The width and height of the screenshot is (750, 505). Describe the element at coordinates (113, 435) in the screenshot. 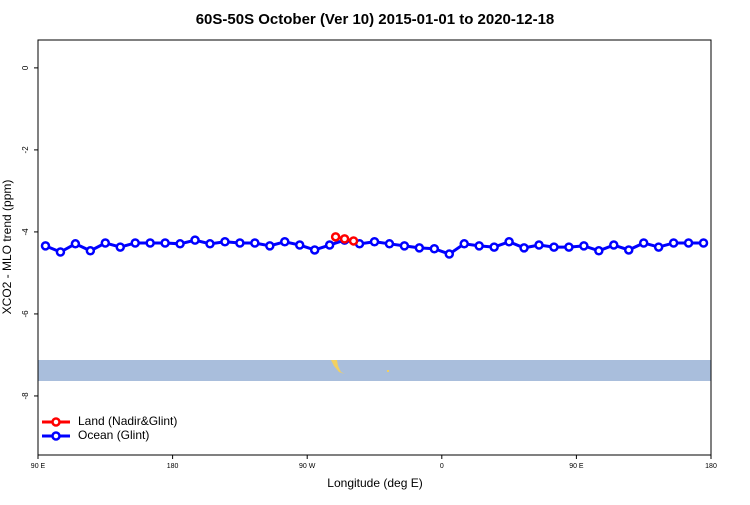

I see `legend-label: Ocean (Glint)` at that location.